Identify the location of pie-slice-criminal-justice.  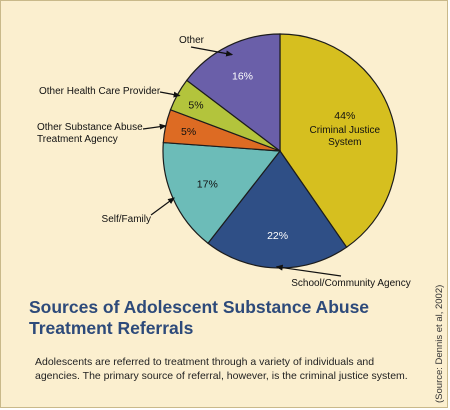
(338, 141).